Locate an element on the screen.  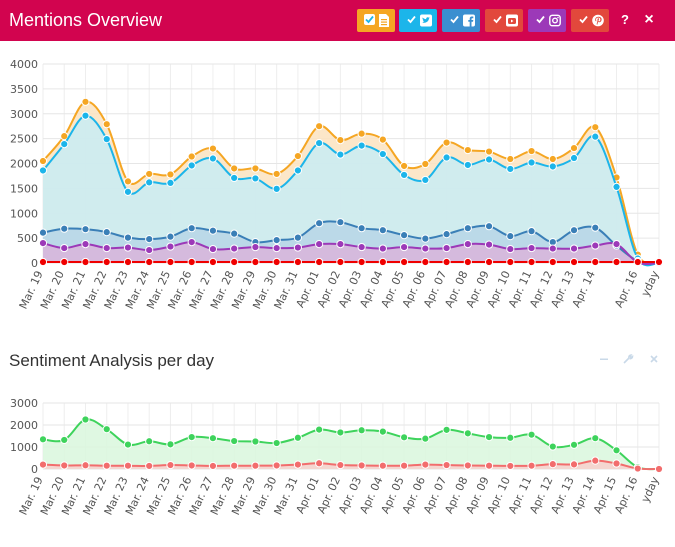
y-tick-label: 1000 is located at coordinates (24, 447).